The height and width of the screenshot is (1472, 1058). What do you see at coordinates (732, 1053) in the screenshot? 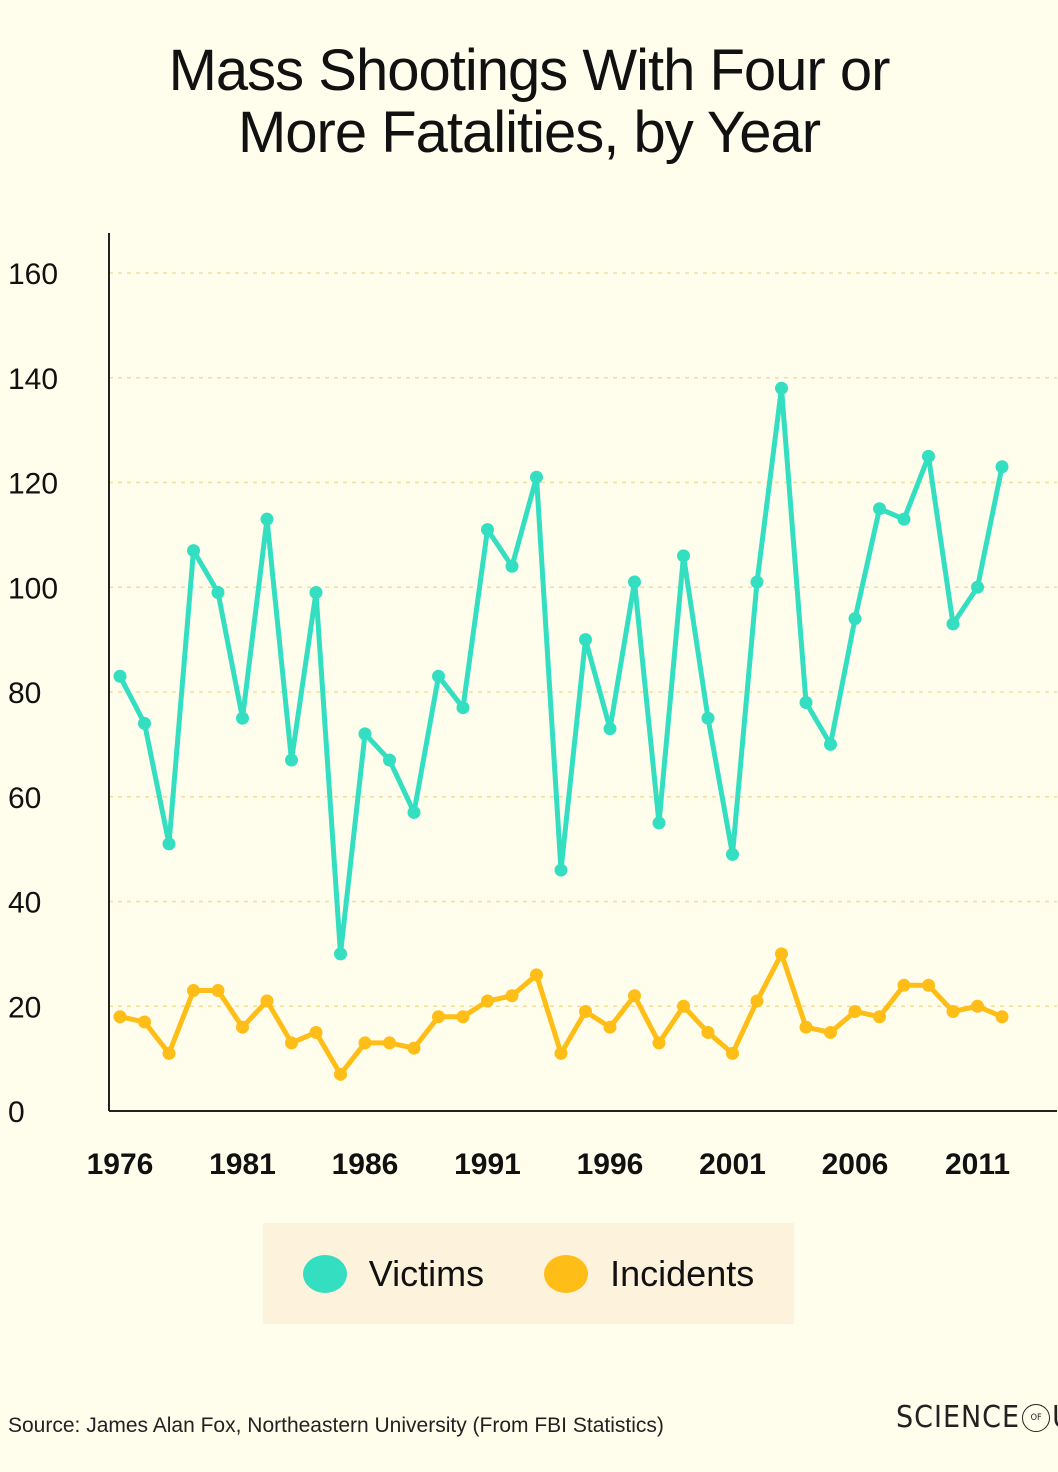
I see `point-incidents-2001` at bounding box center [732, 1053].